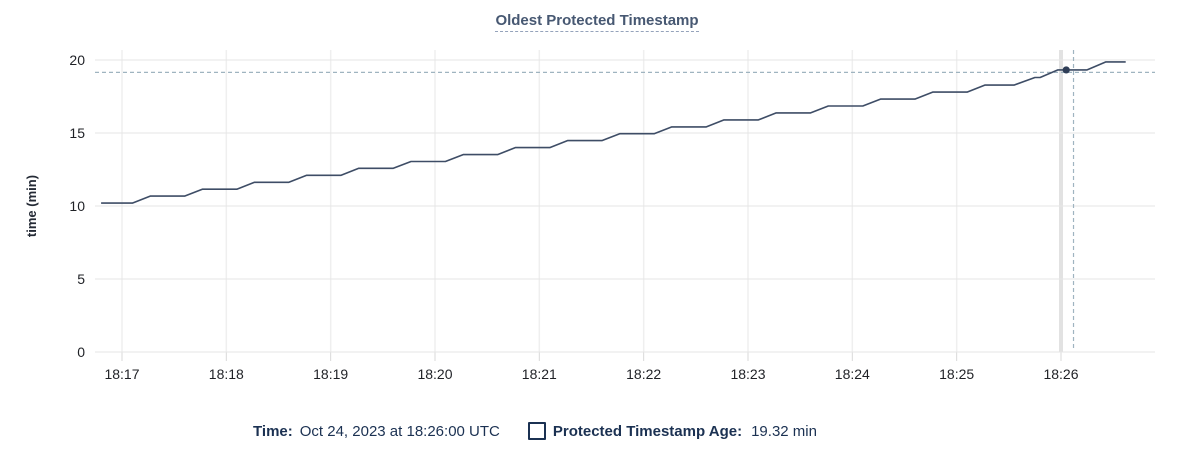 This screenshot has width=1194, height=466. What do you see at coordinates (330, 374) in the screenshot?
I see `x-tick-label: 18:19` at bounding box center [330, 374].